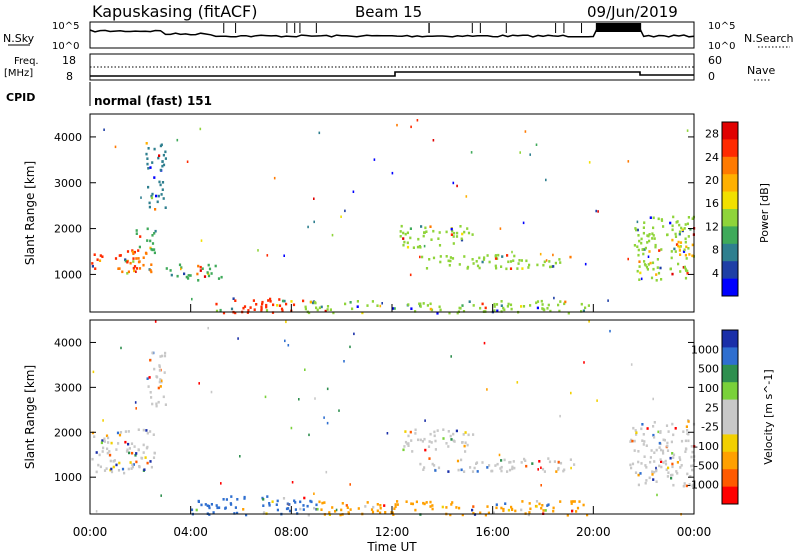 This screenshot has height=554, width=800. I want to click on y-tick-label: 1000, so click(68, 477).